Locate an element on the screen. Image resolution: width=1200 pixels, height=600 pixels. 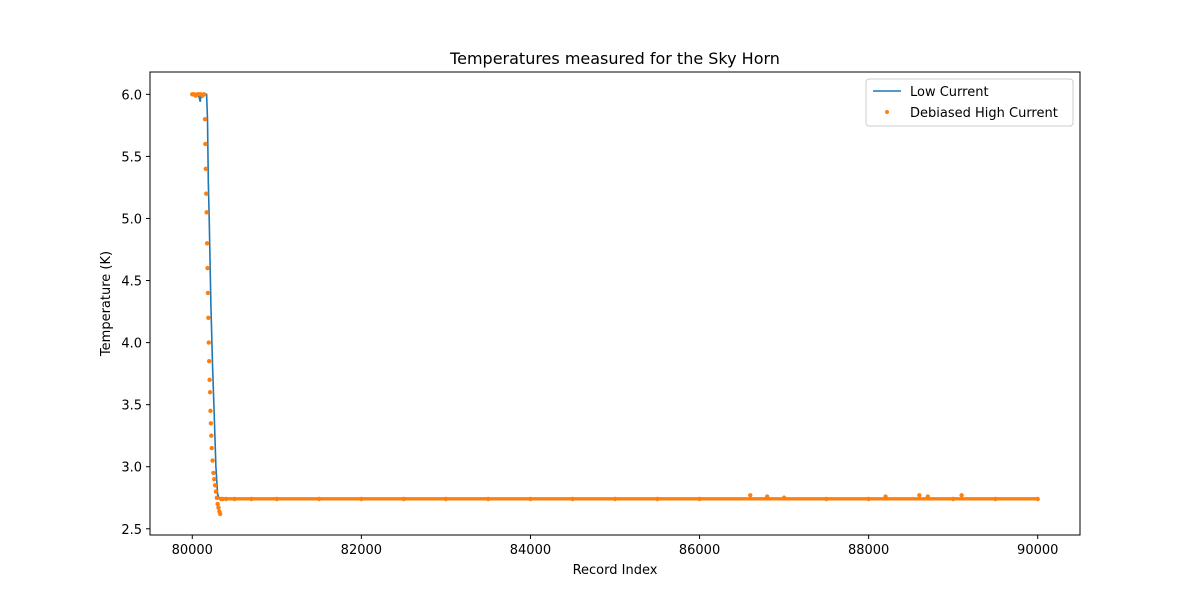
chart-title: Temperatures measured for the Sky Horn is located at coordinates (614, 58).